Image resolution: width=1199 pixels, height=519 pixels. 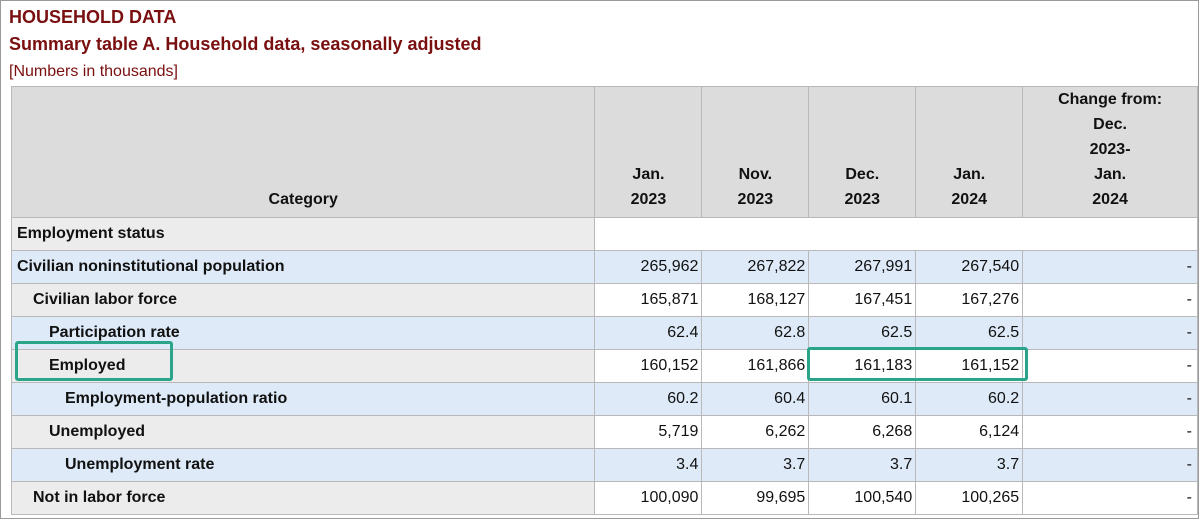 What do you see at coordinates (303, 300) in the screenshot?
I see `row-label: Civilian labor force` at bounding box center [303, 300].